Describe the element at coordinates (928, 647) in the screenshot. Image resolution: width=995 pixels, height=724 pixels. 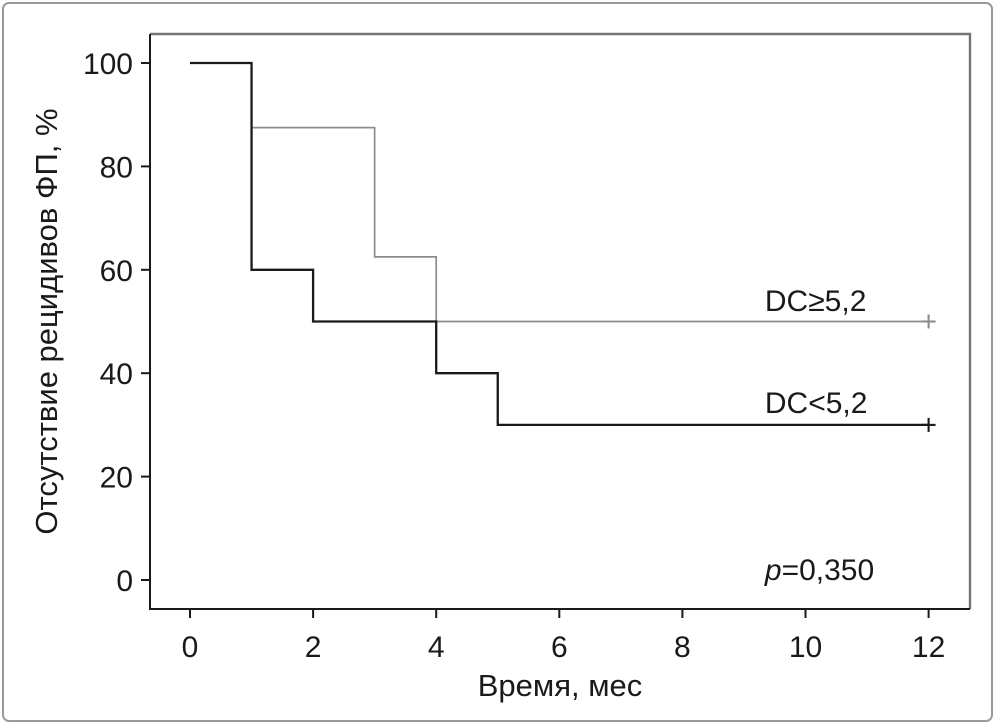
I see `x-tick-label: 12` at that location.